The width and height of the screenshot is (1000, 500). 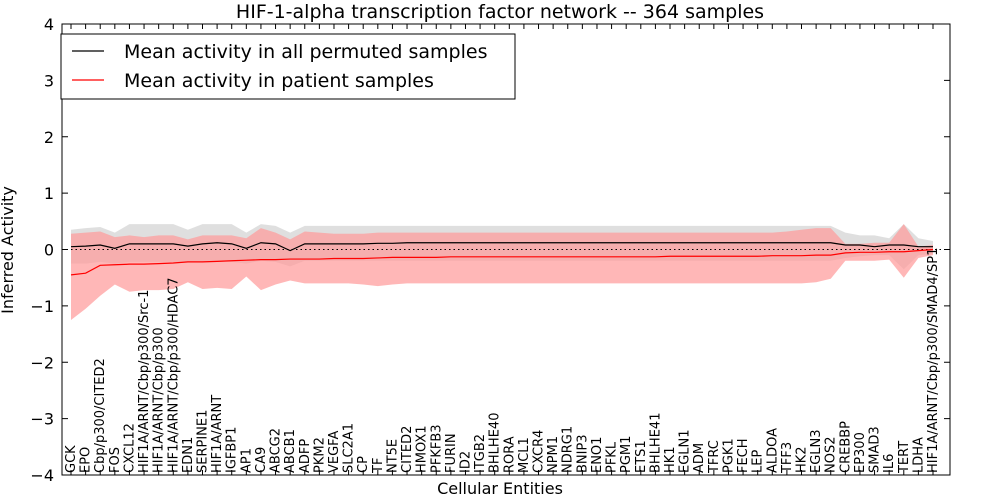 I want to click on legend-label-patient: Mean activity in patient samples, so click(x=279, y=81).